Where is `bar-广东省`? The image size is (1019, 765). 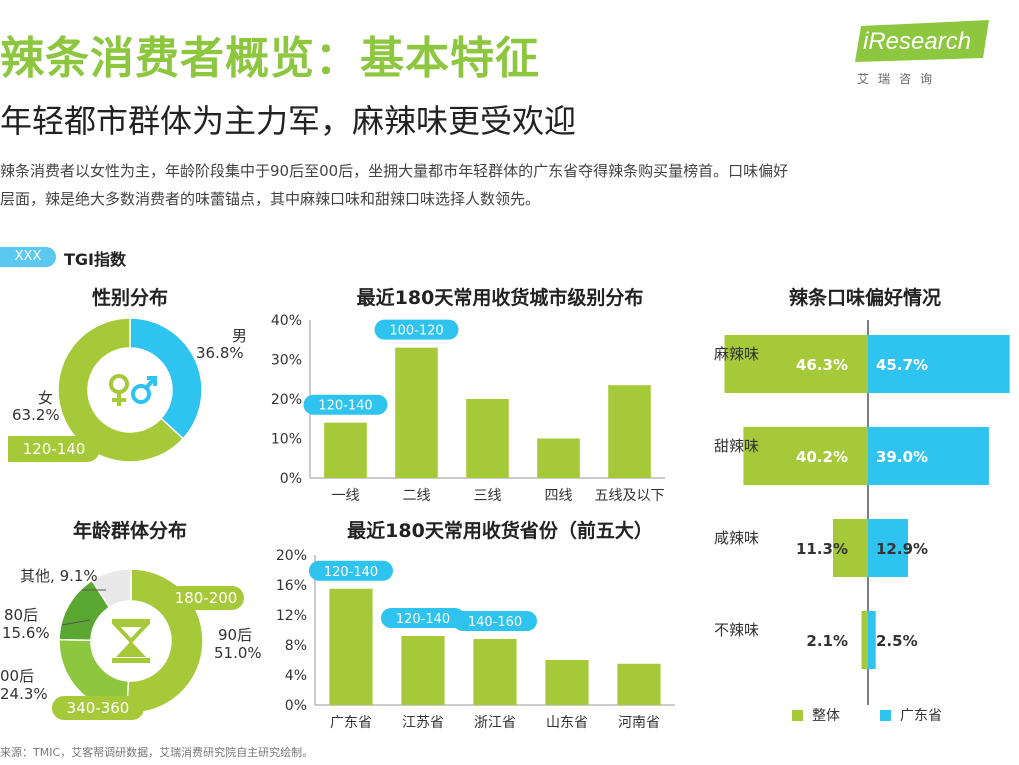 bar-广东省 is located at coordinates (351, 646).